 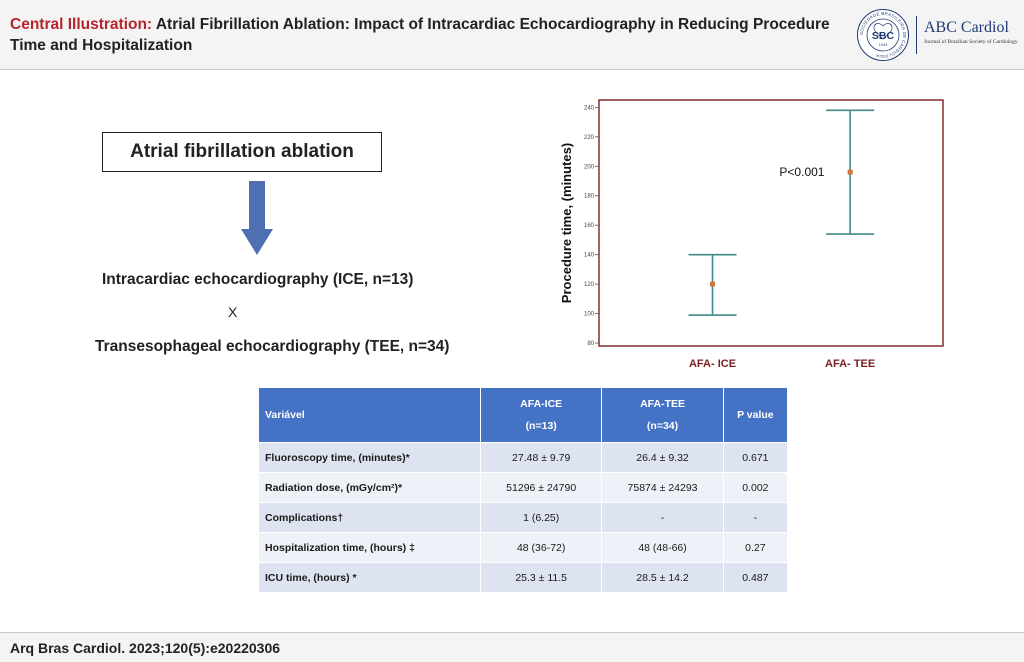 I want to click on row-variable: Radiation dose, (mGy/cm²)*, so click(x=369, y=487).